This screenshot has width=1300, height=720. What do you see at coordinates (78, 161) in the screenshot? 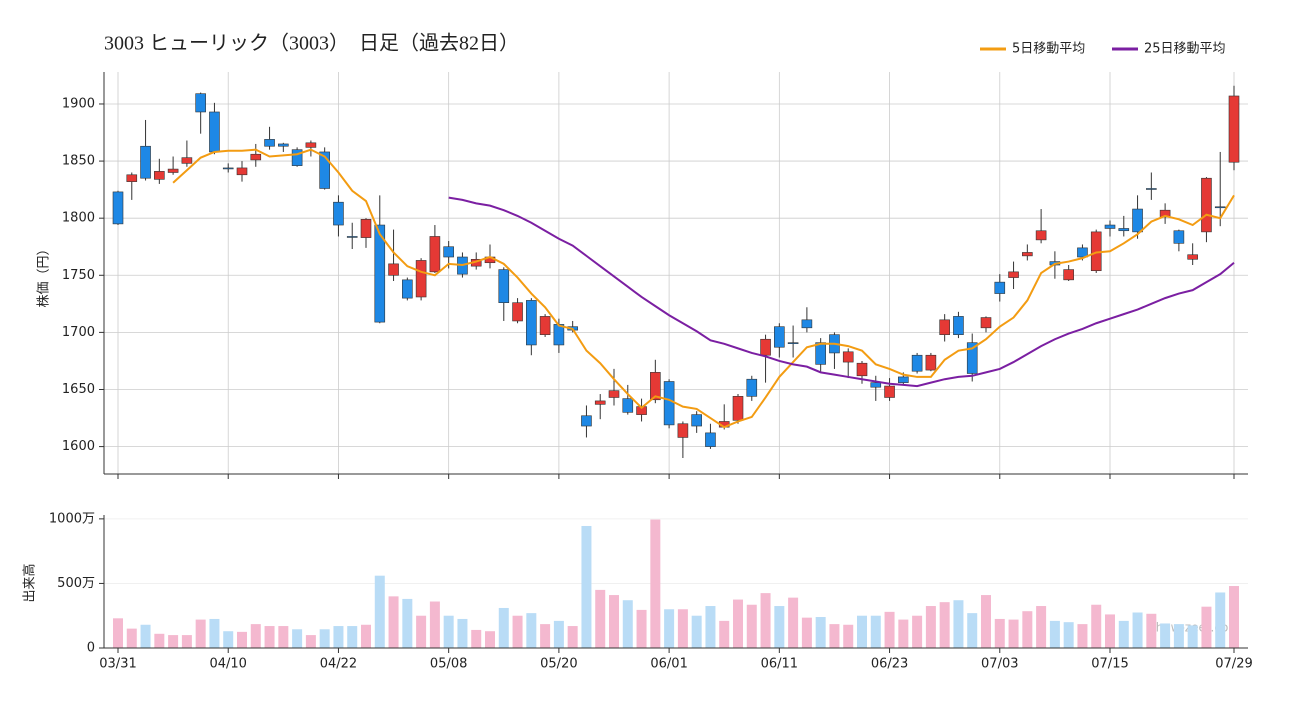
I see `y-tick-label: 1850` at bounding box center [78, 161].